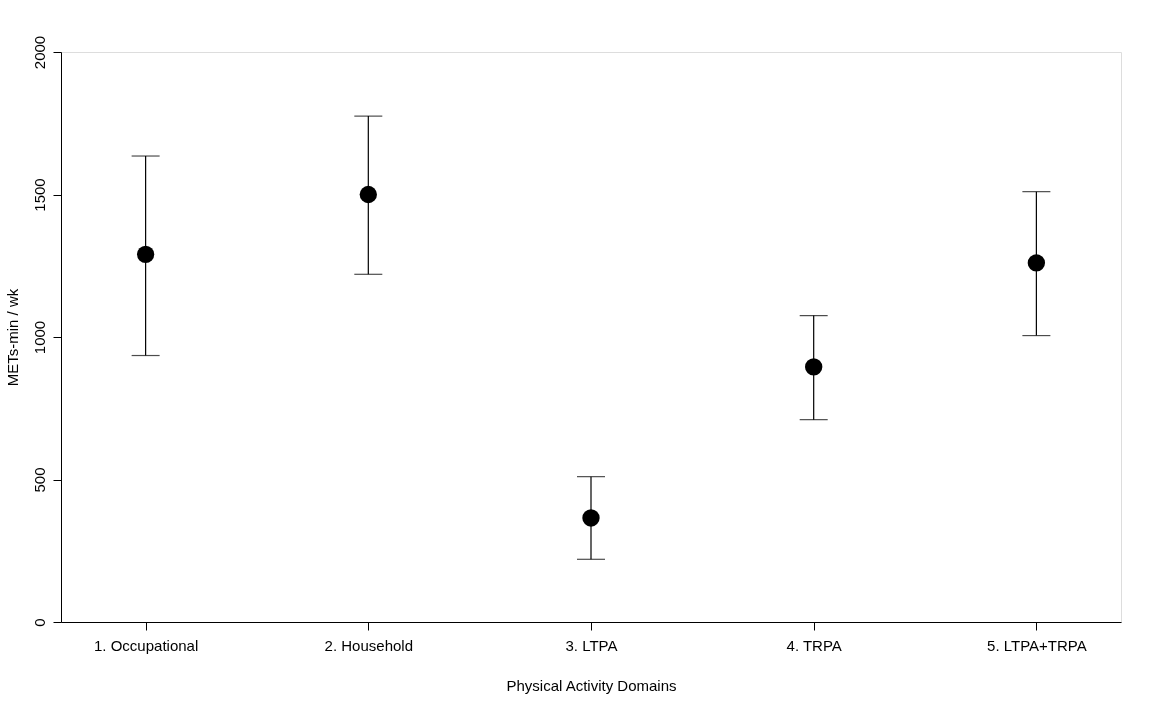 The image size is (1152, 713). What do you see at coordinates (39, 195) in the screenshot?
I see `y-tick-label: 1500` at bounding box center [39, 195].